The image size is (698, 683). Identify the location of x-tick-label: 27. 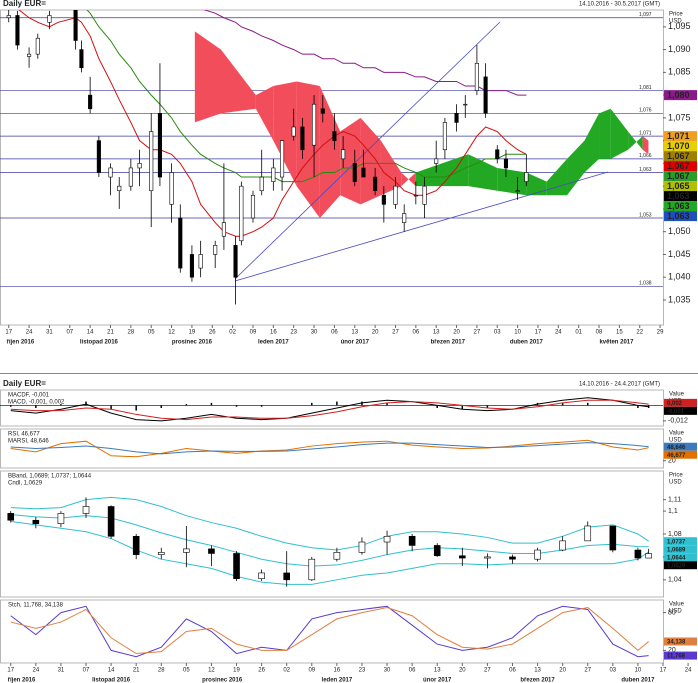
(477, 333).